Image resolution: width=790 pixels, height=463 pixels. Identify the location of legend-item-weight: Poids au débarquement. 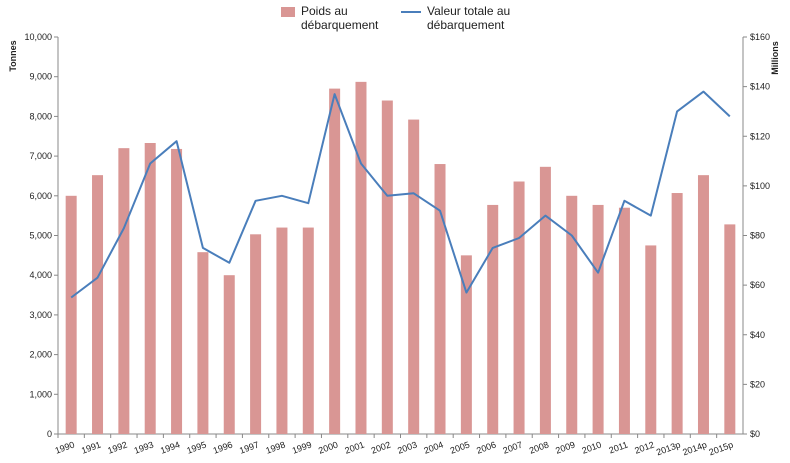
(346, 18).